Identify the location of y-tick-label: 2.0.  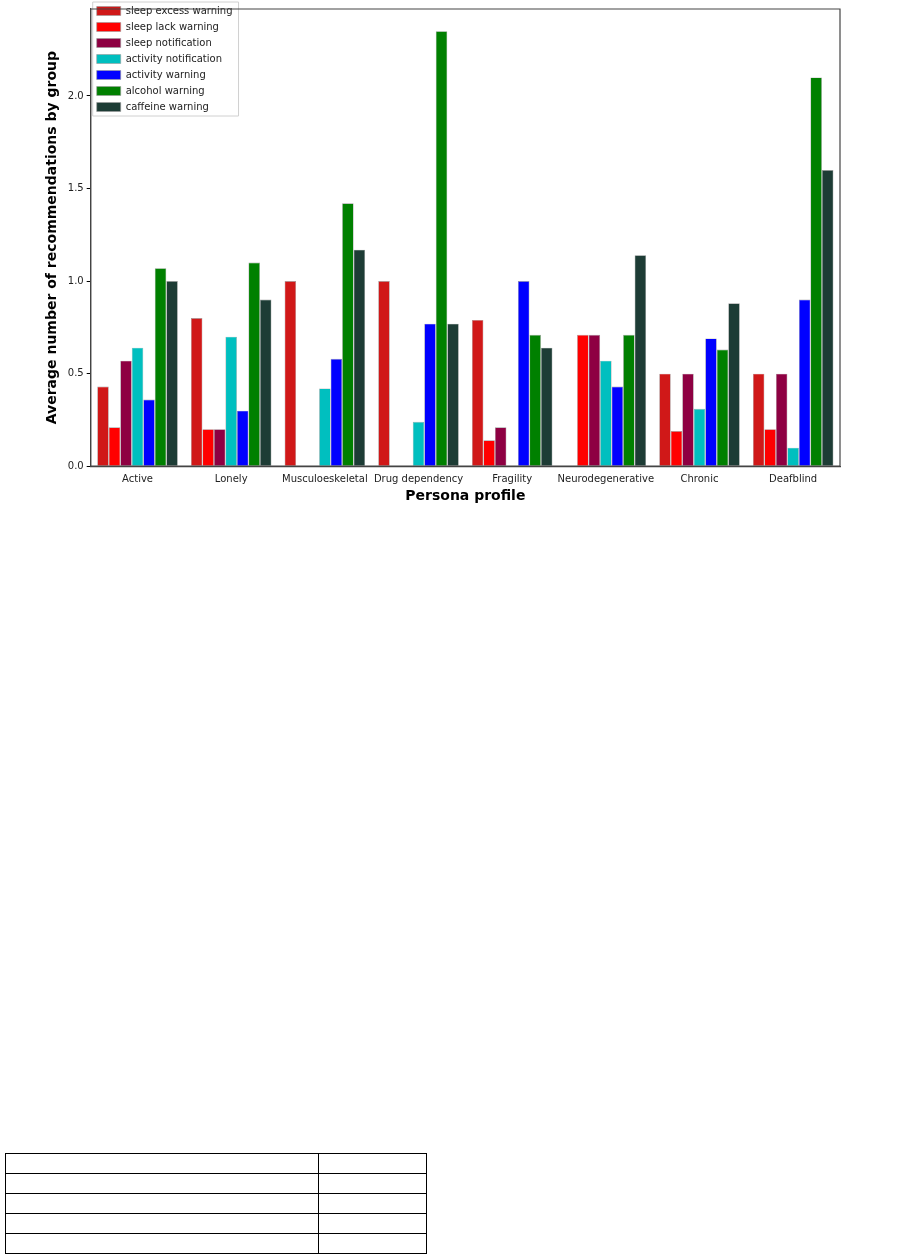
(75, 95).